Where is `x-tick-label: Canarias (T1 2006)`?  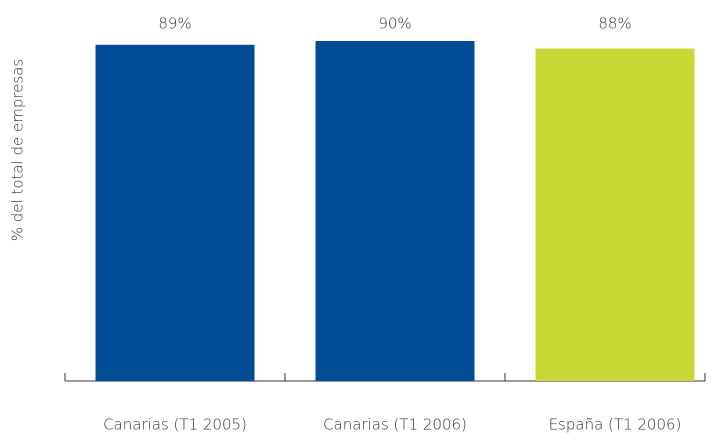 x-tick-label: Canarias (T1 2006) is located at coordinates (395, 424).